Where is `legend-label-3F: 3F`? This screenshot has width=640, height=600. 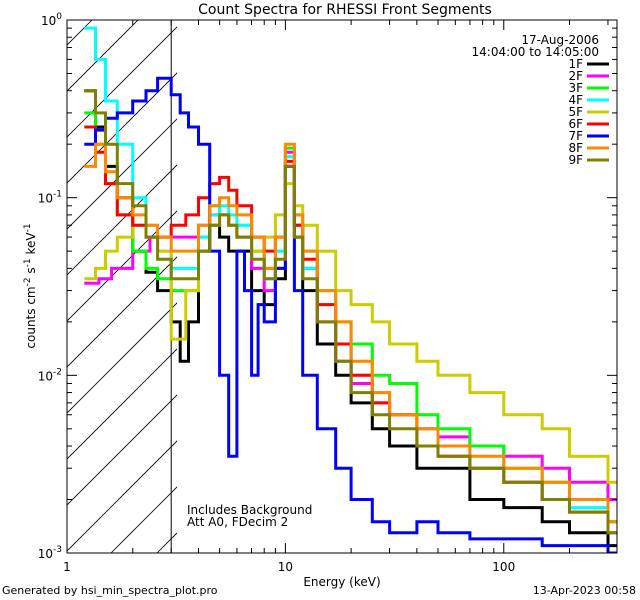 legend-label-3F: 3F is located at coordinates (575, 88).